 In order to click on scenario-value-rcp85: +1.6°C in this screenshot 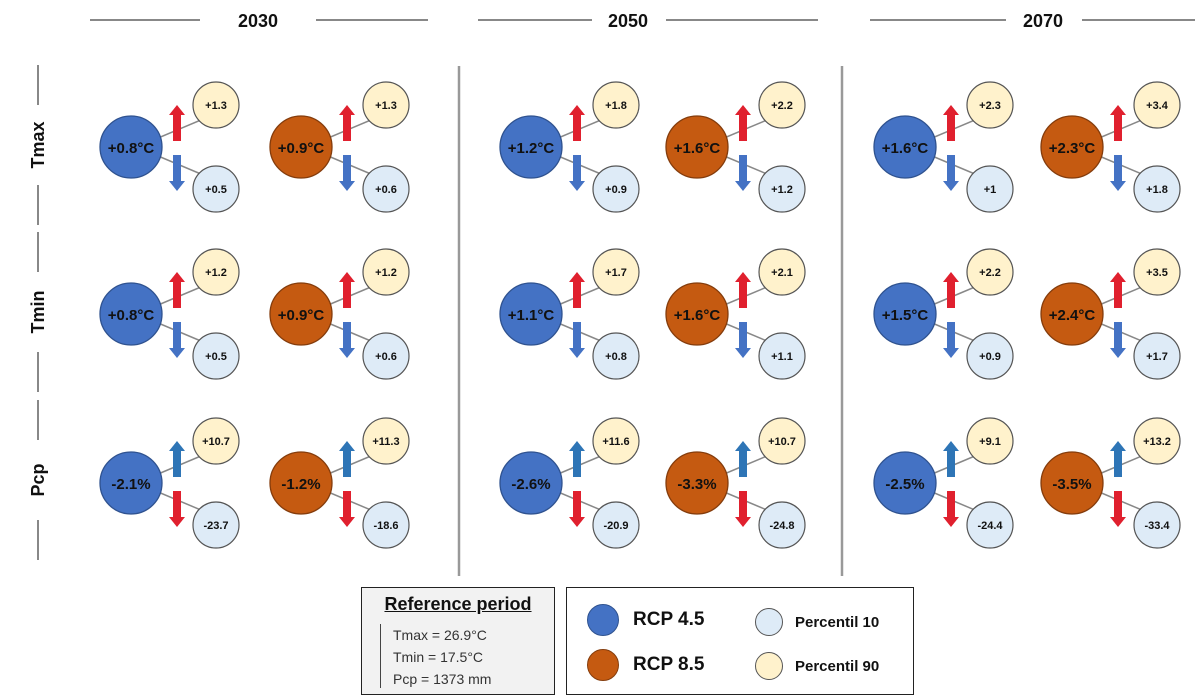, I will do `click(697, 315)`.